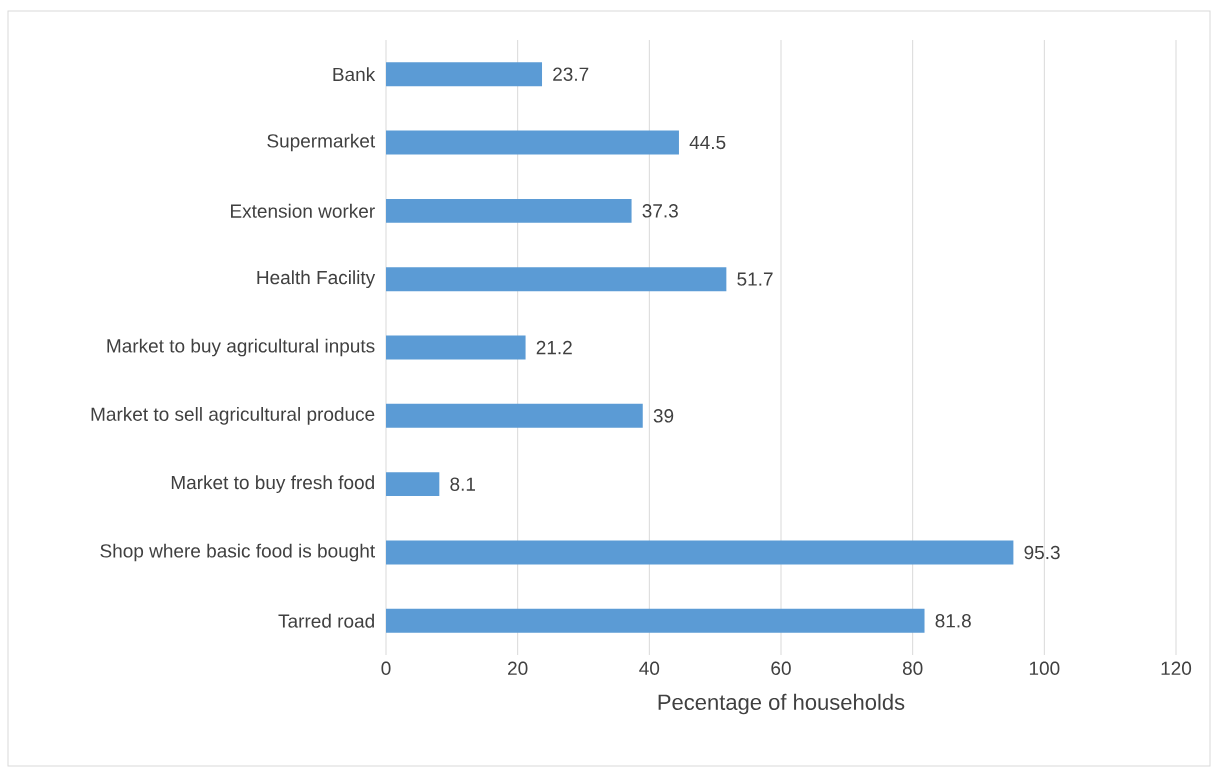 The height and width of the screenshot is (767, 1211). Describe the element at coordinates (233, 415) in the screenshot. I see `y-tick-label: Market to sell agricultural produce` at that location.